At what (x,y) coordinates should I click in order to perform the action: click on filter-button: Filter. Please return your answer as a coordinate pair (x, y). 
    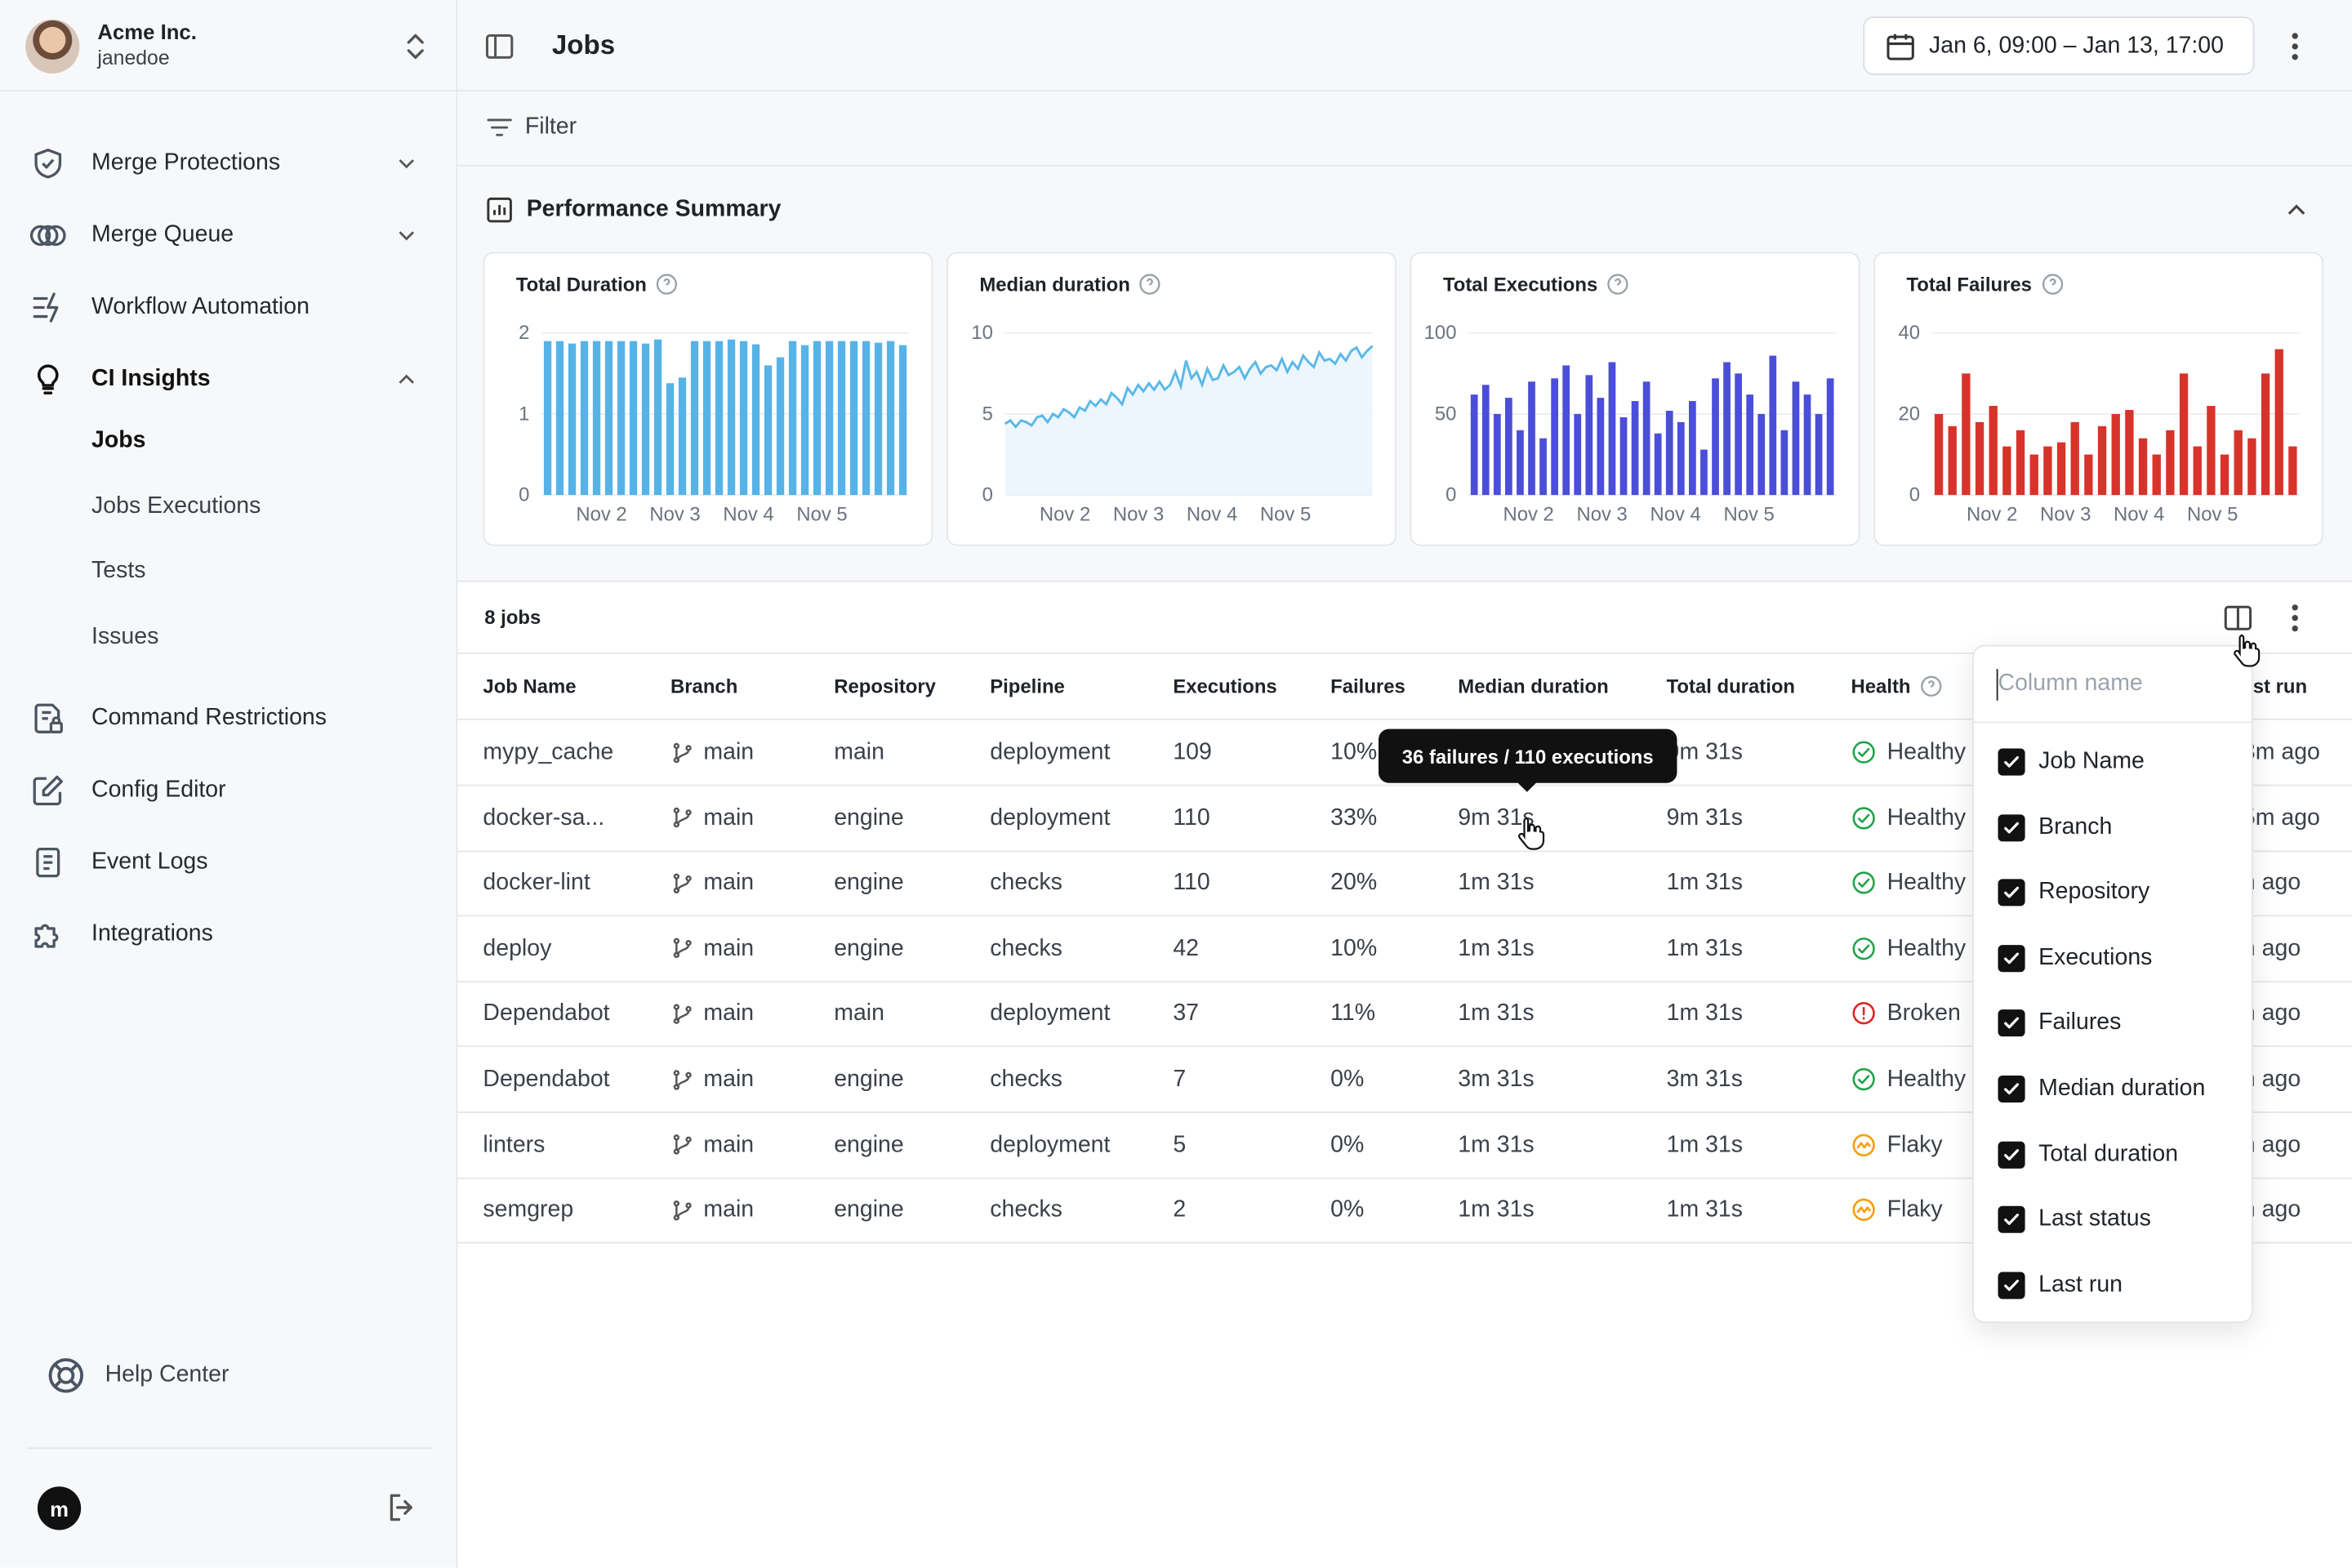
    Looking at the image, I should click on (530, 128).